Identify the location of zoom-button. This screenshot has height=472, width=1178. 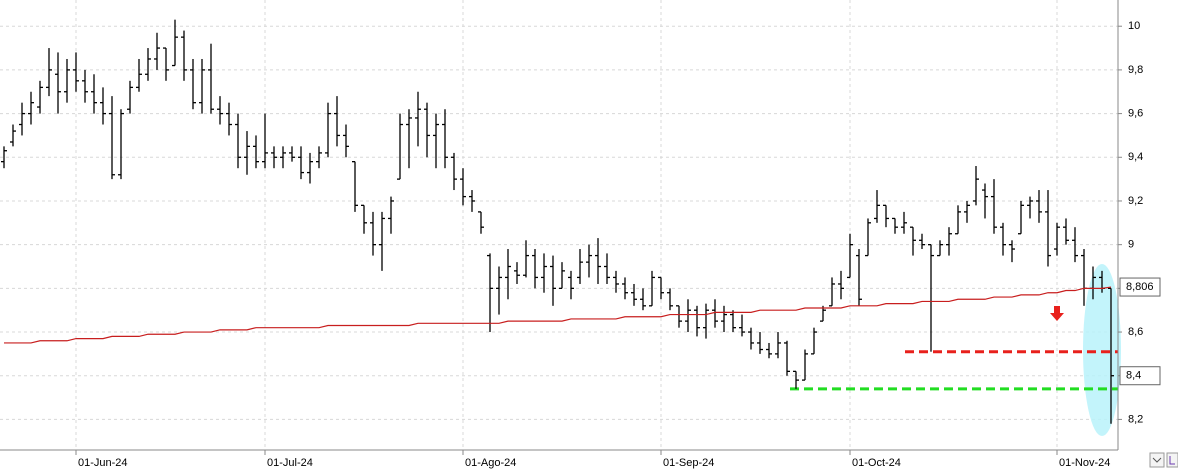
(1157, 460).